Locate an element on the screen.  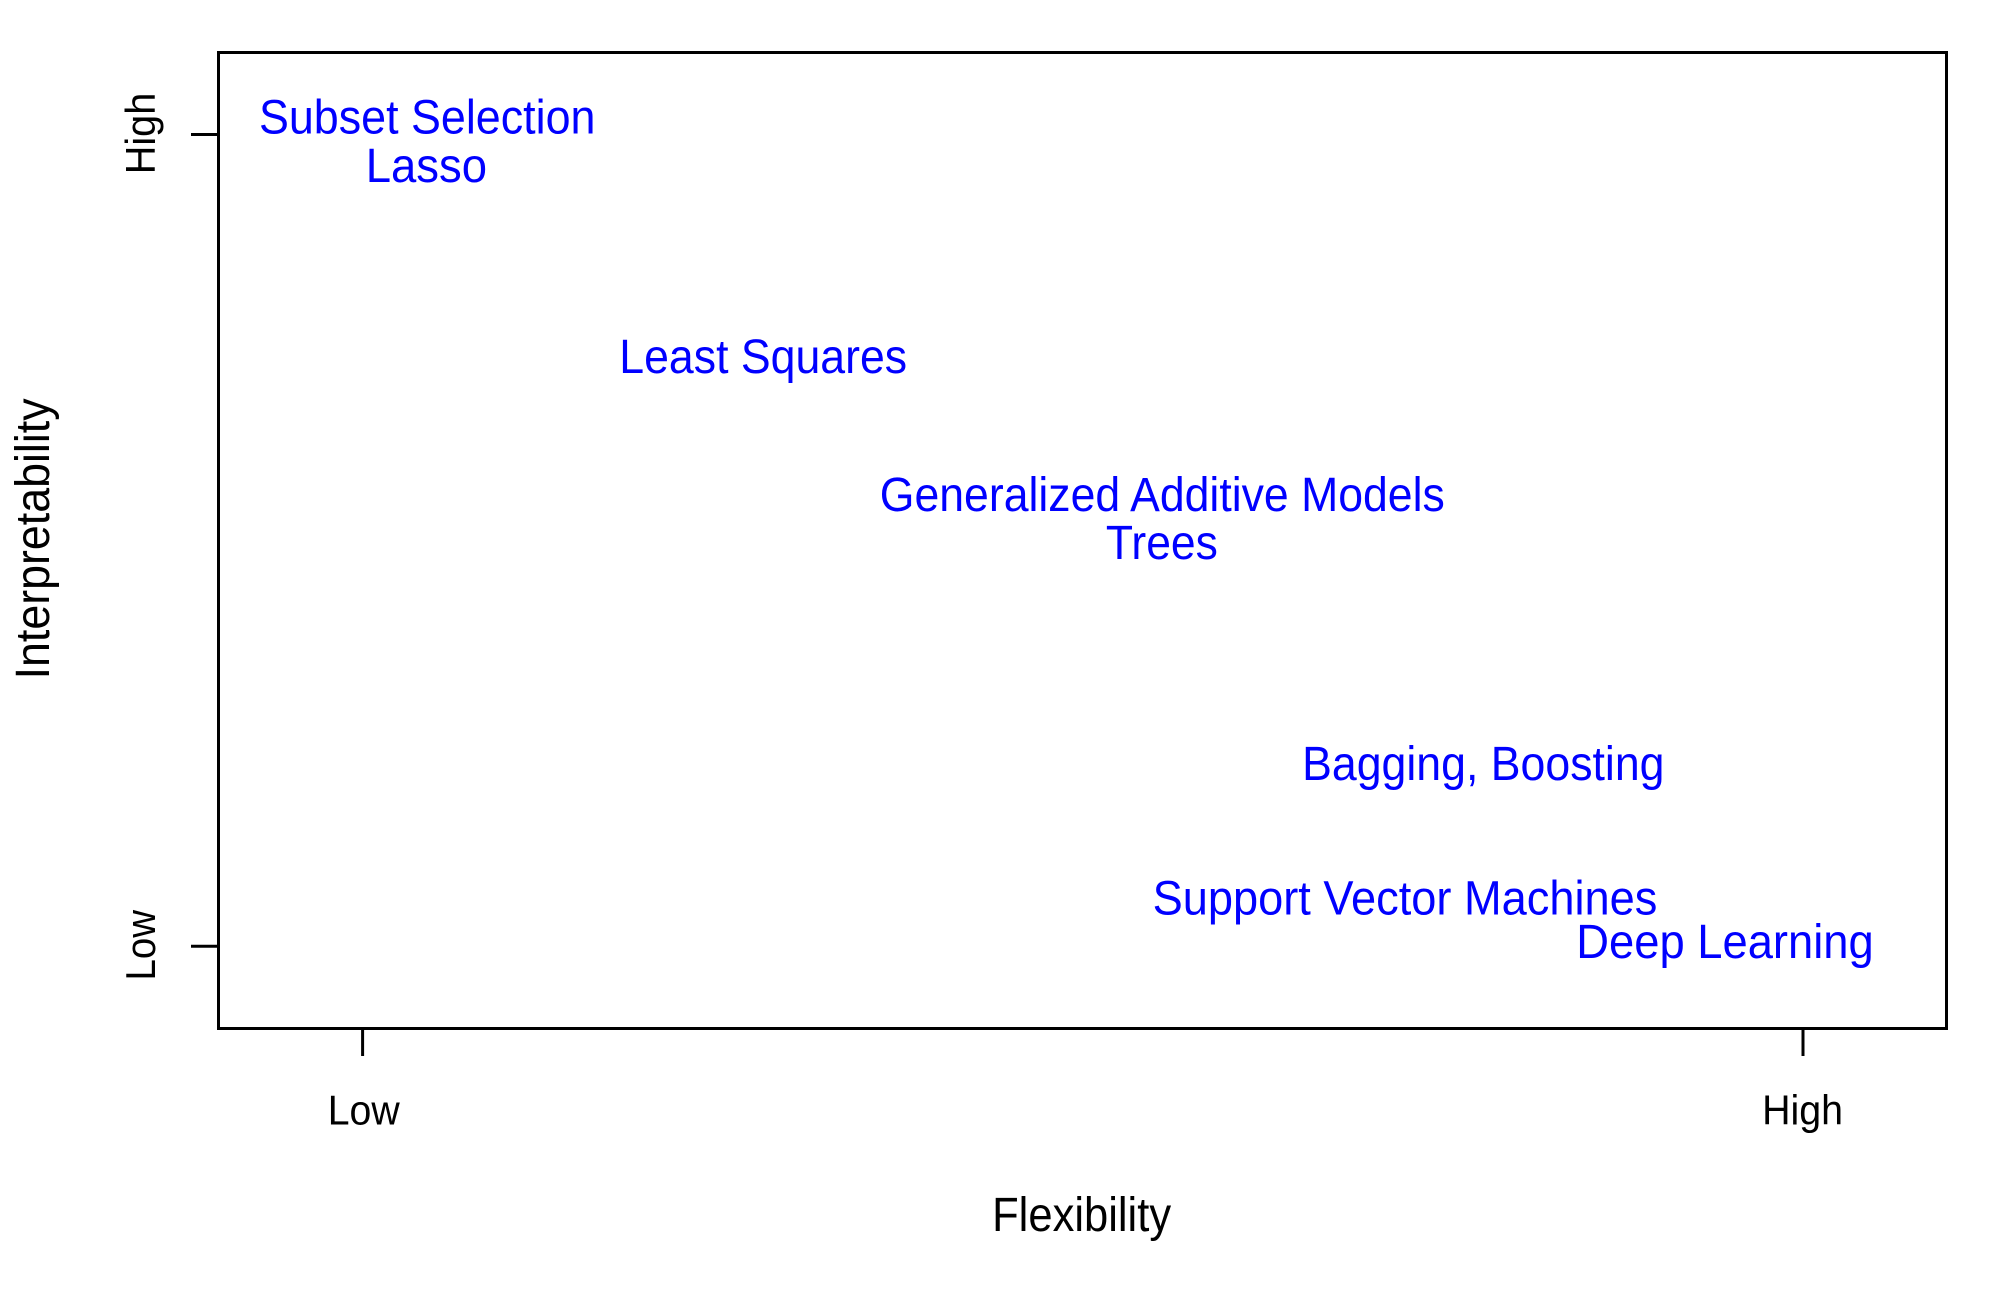
svg-text: Flexibility is located at coordinates (1081, 1215).